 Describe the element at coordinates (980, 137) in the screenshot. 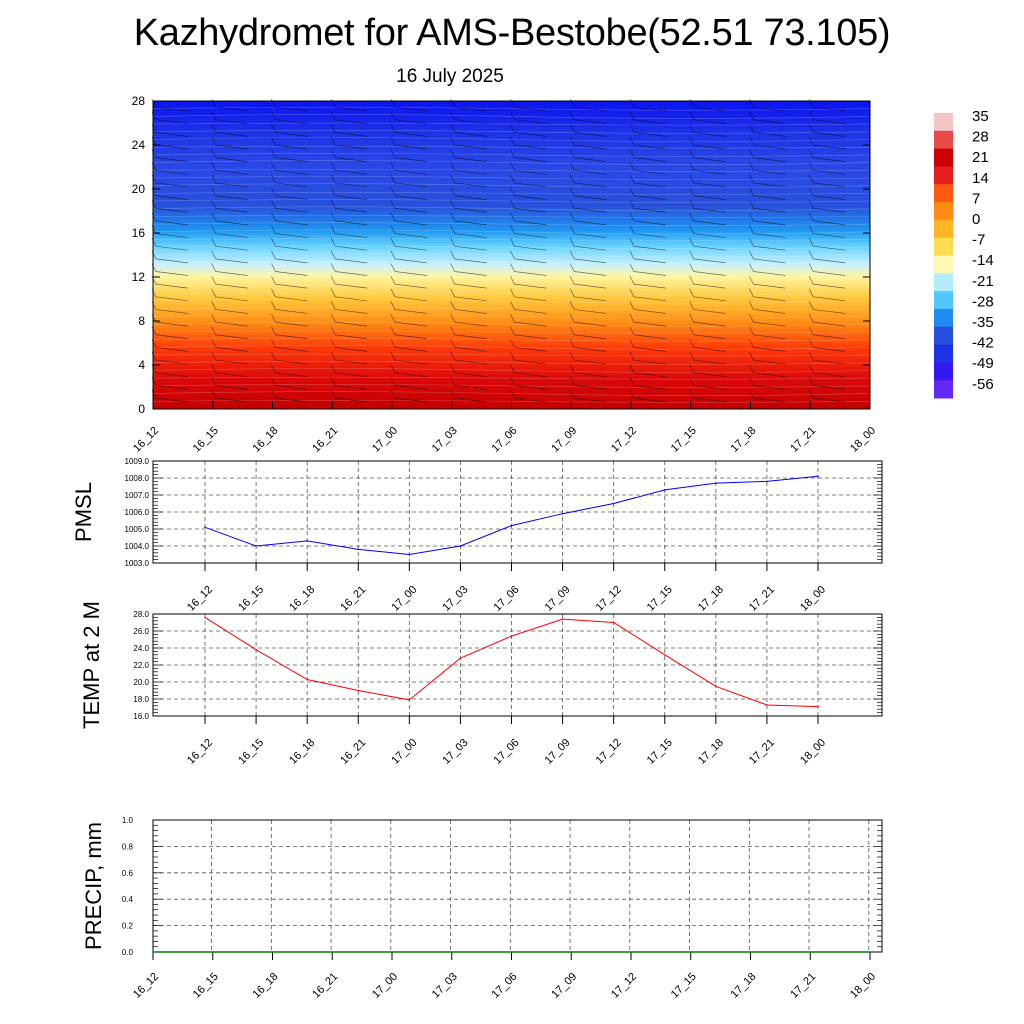

I see `colorbar-label: 28` at that location.